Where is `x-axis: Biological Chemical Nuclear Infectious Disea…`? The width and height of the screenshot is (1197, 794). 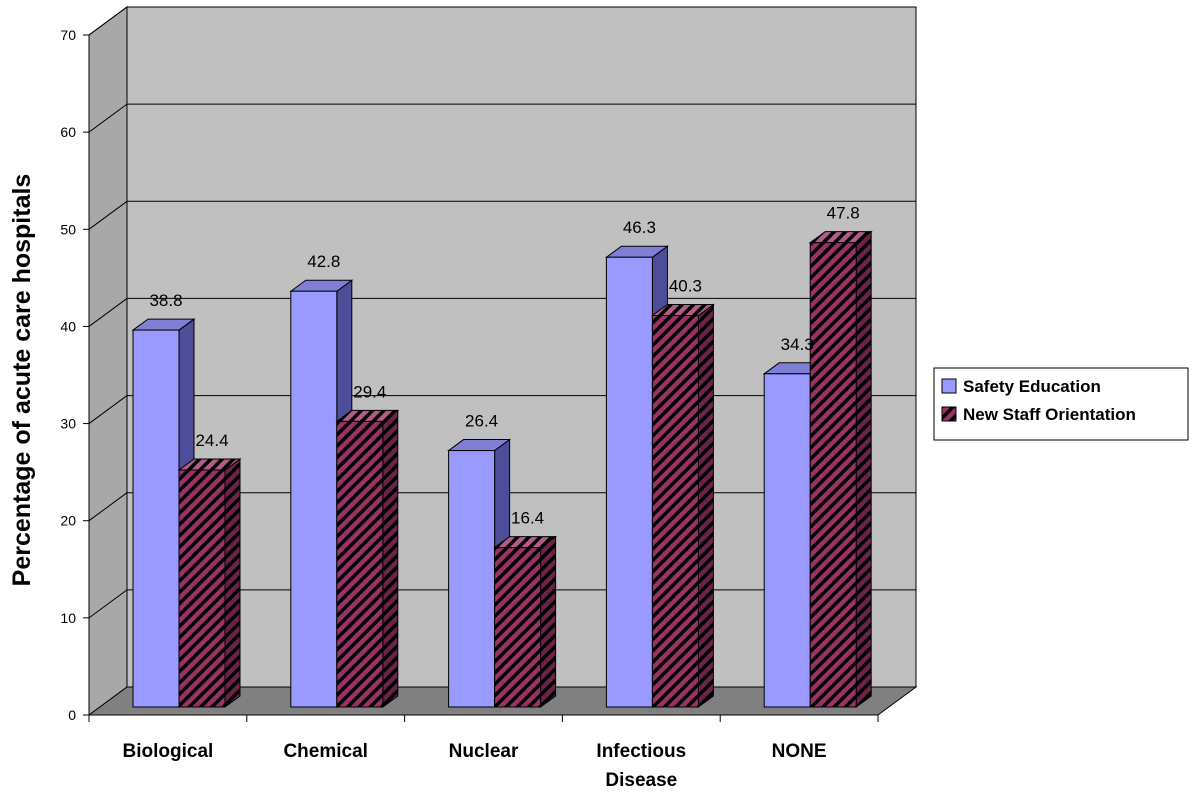 x-axis: Biological Chemical Nuclear Infectious Disea… is located at coordinates (483, 752).